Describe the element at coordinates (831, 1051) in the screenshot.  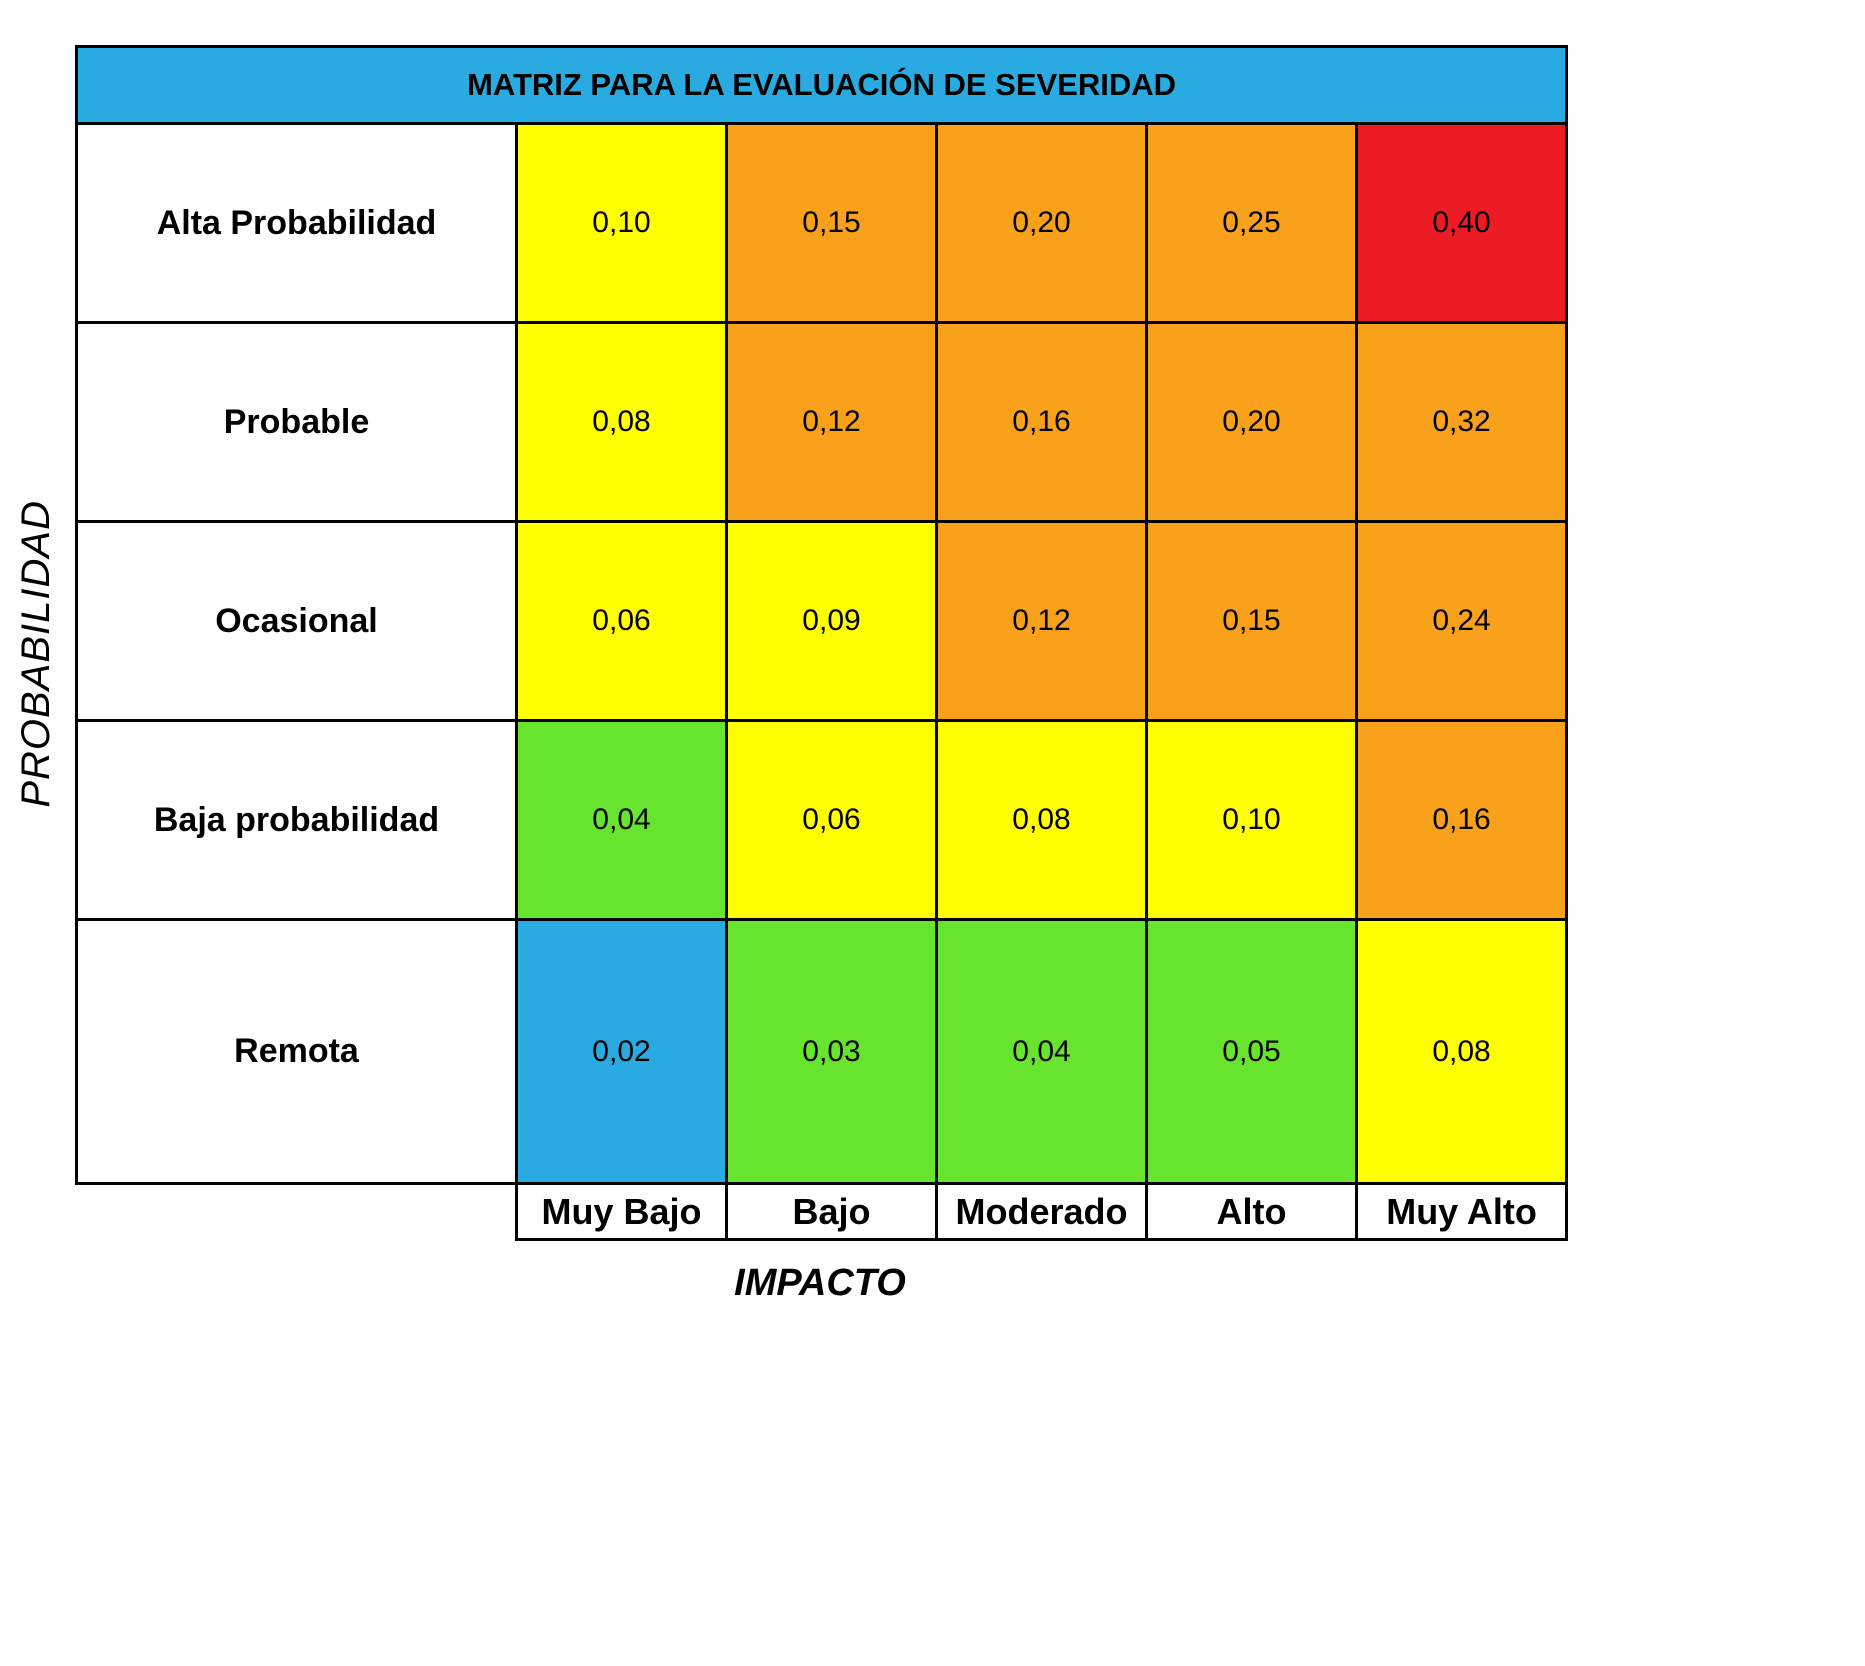
I see `matrix-cell: 0,03` at that location.